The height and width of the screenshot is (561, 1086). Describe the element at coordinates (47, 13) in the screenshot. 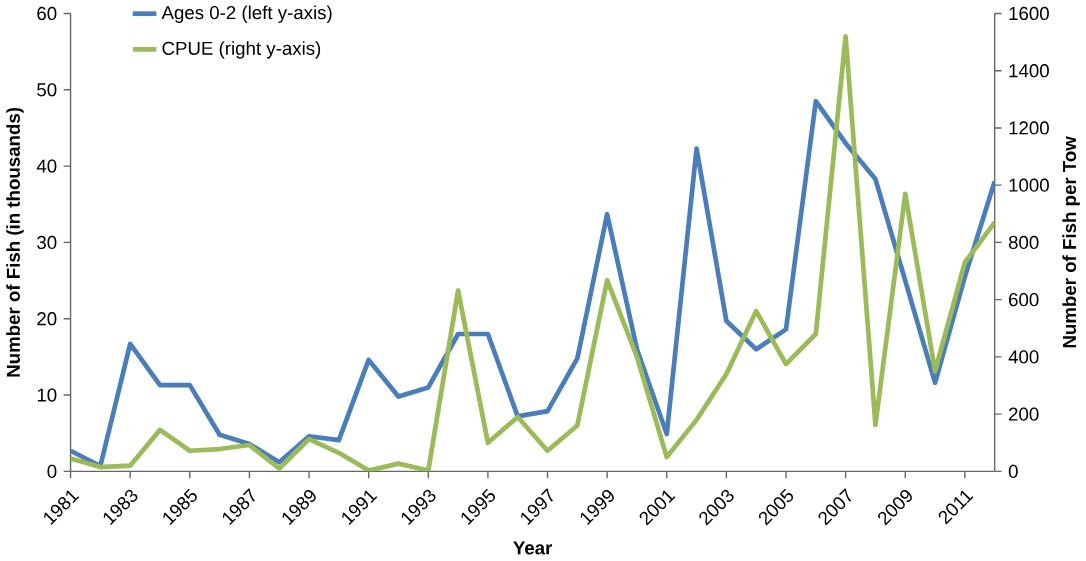

I see `y-tick-label: 60` at that location.